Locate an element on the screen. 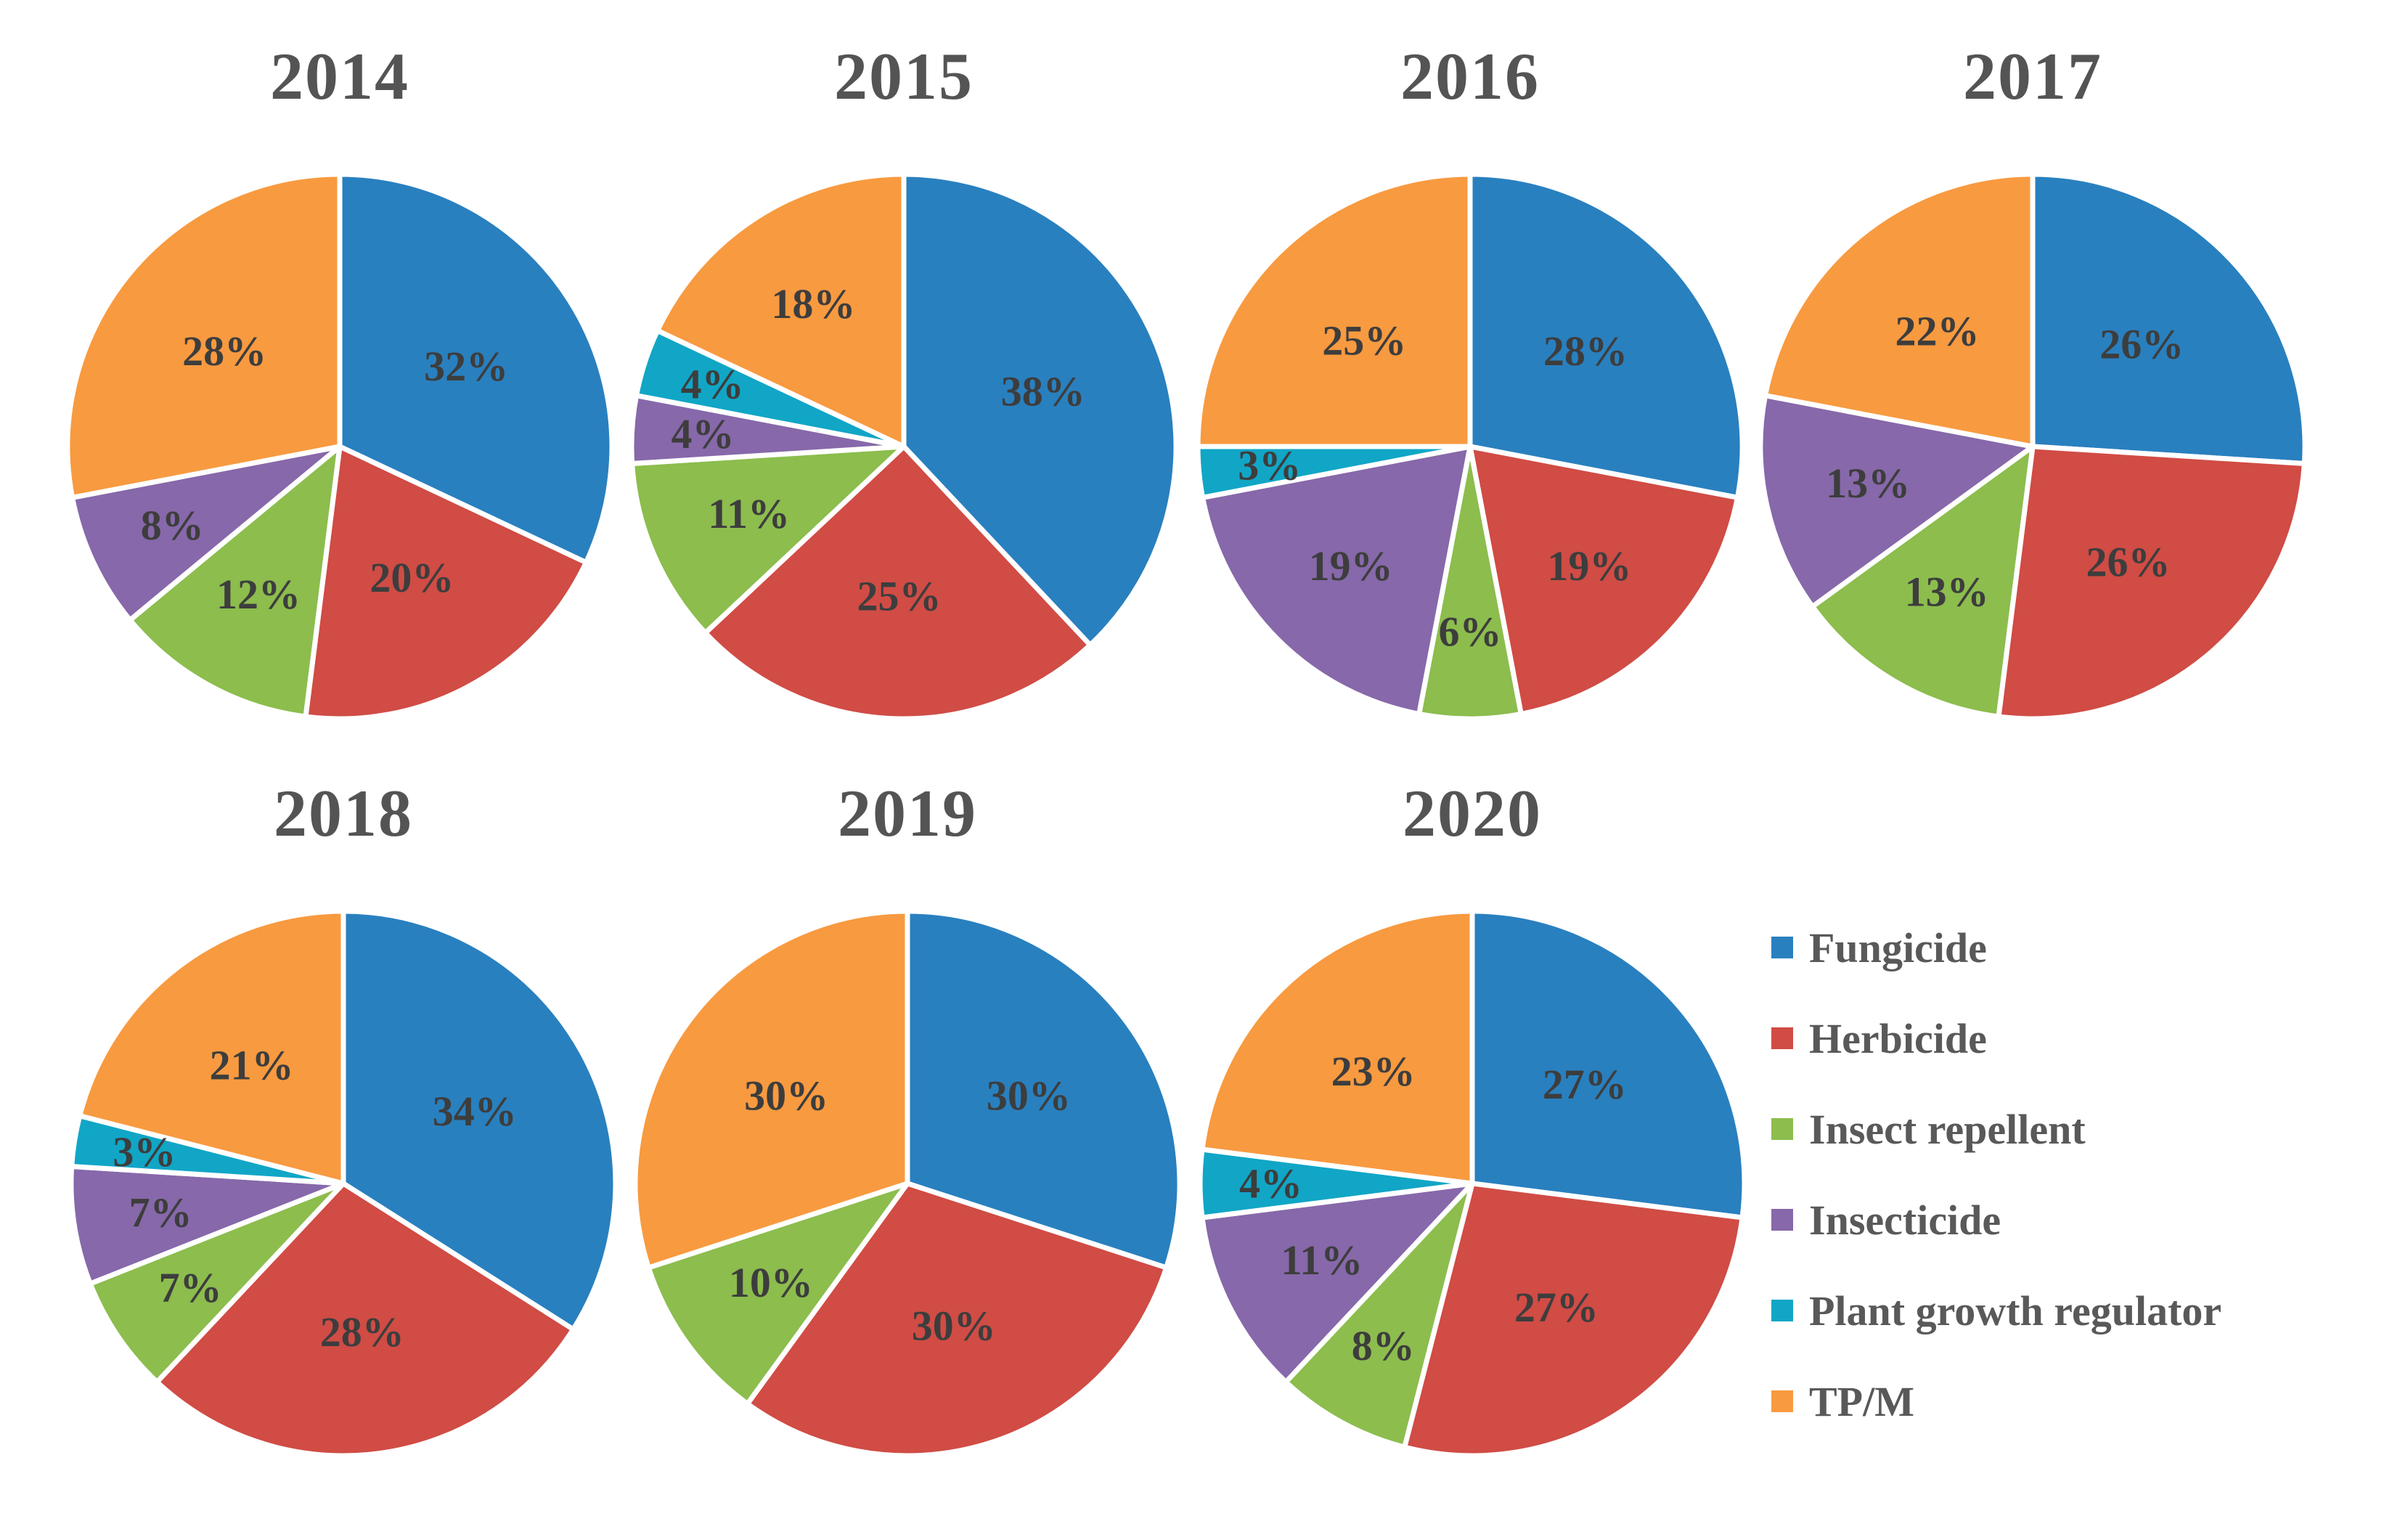 This screenshot has width=2408, height=1524. pie-slice-2020-fungicide is located at coordinates (1608, 1064).